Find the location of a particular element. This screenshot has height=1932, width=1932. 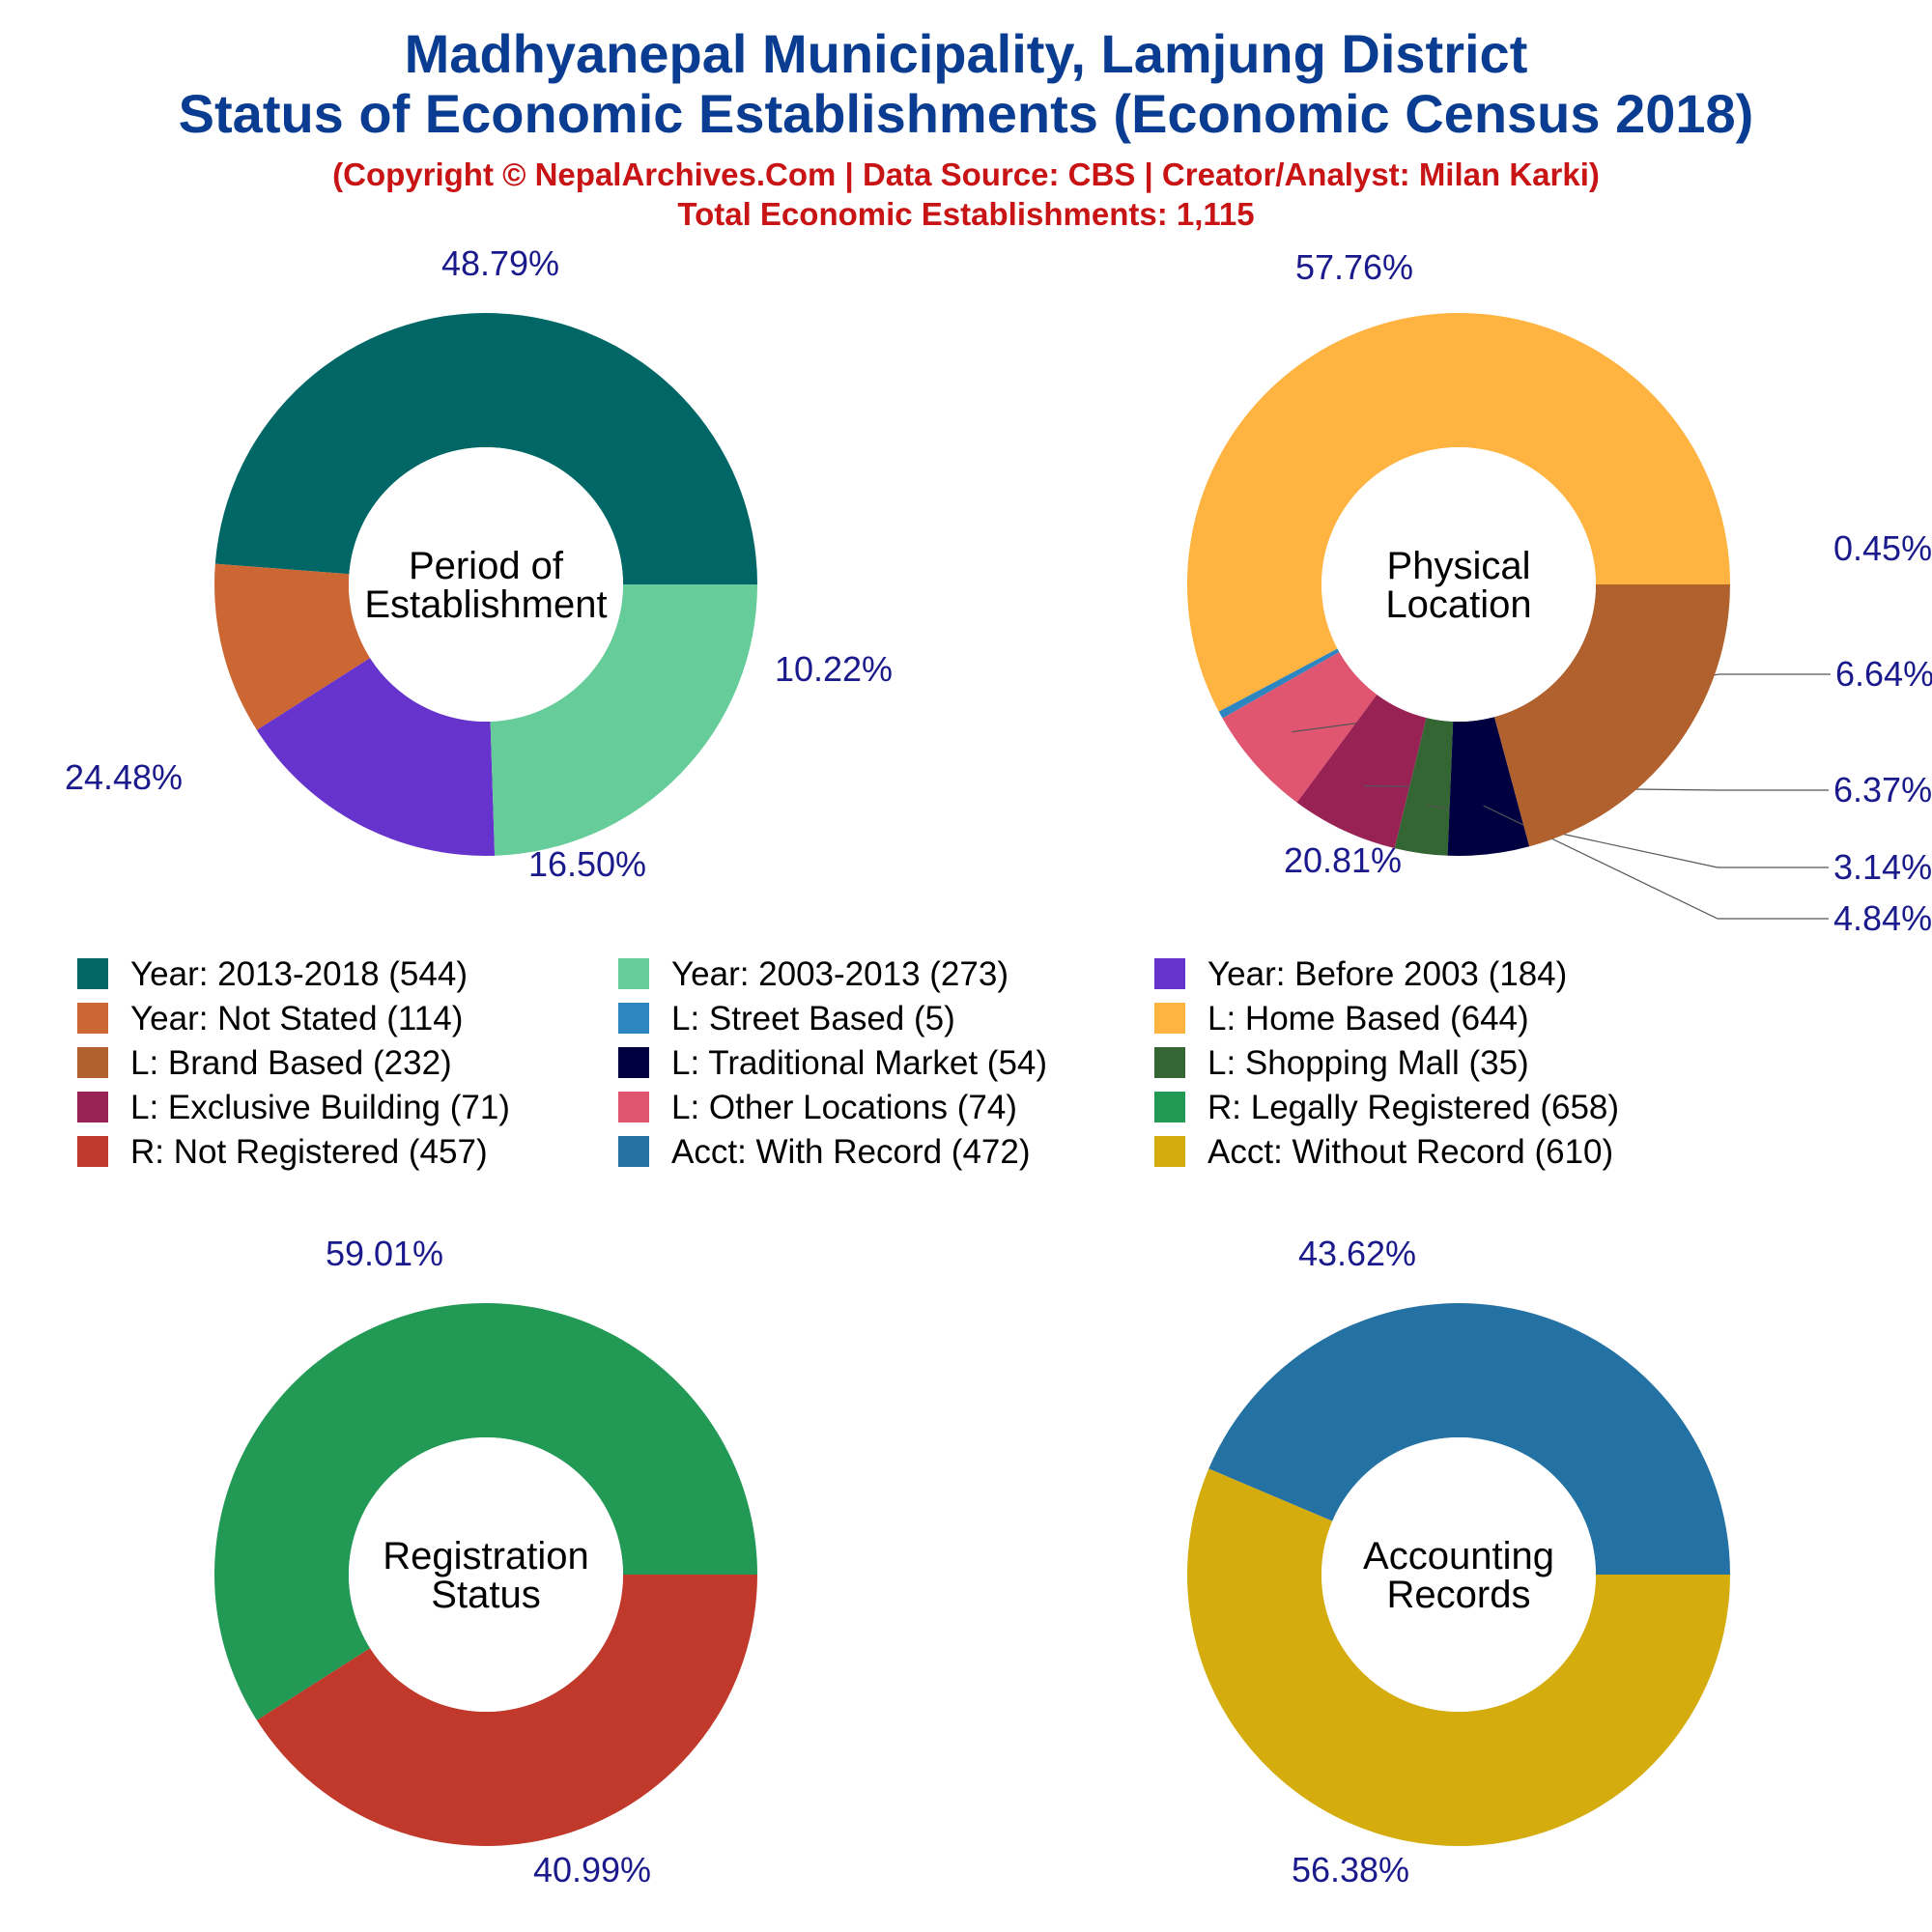

legend-item: L: Brand Based (232) is located at coordinates (264, 1063).